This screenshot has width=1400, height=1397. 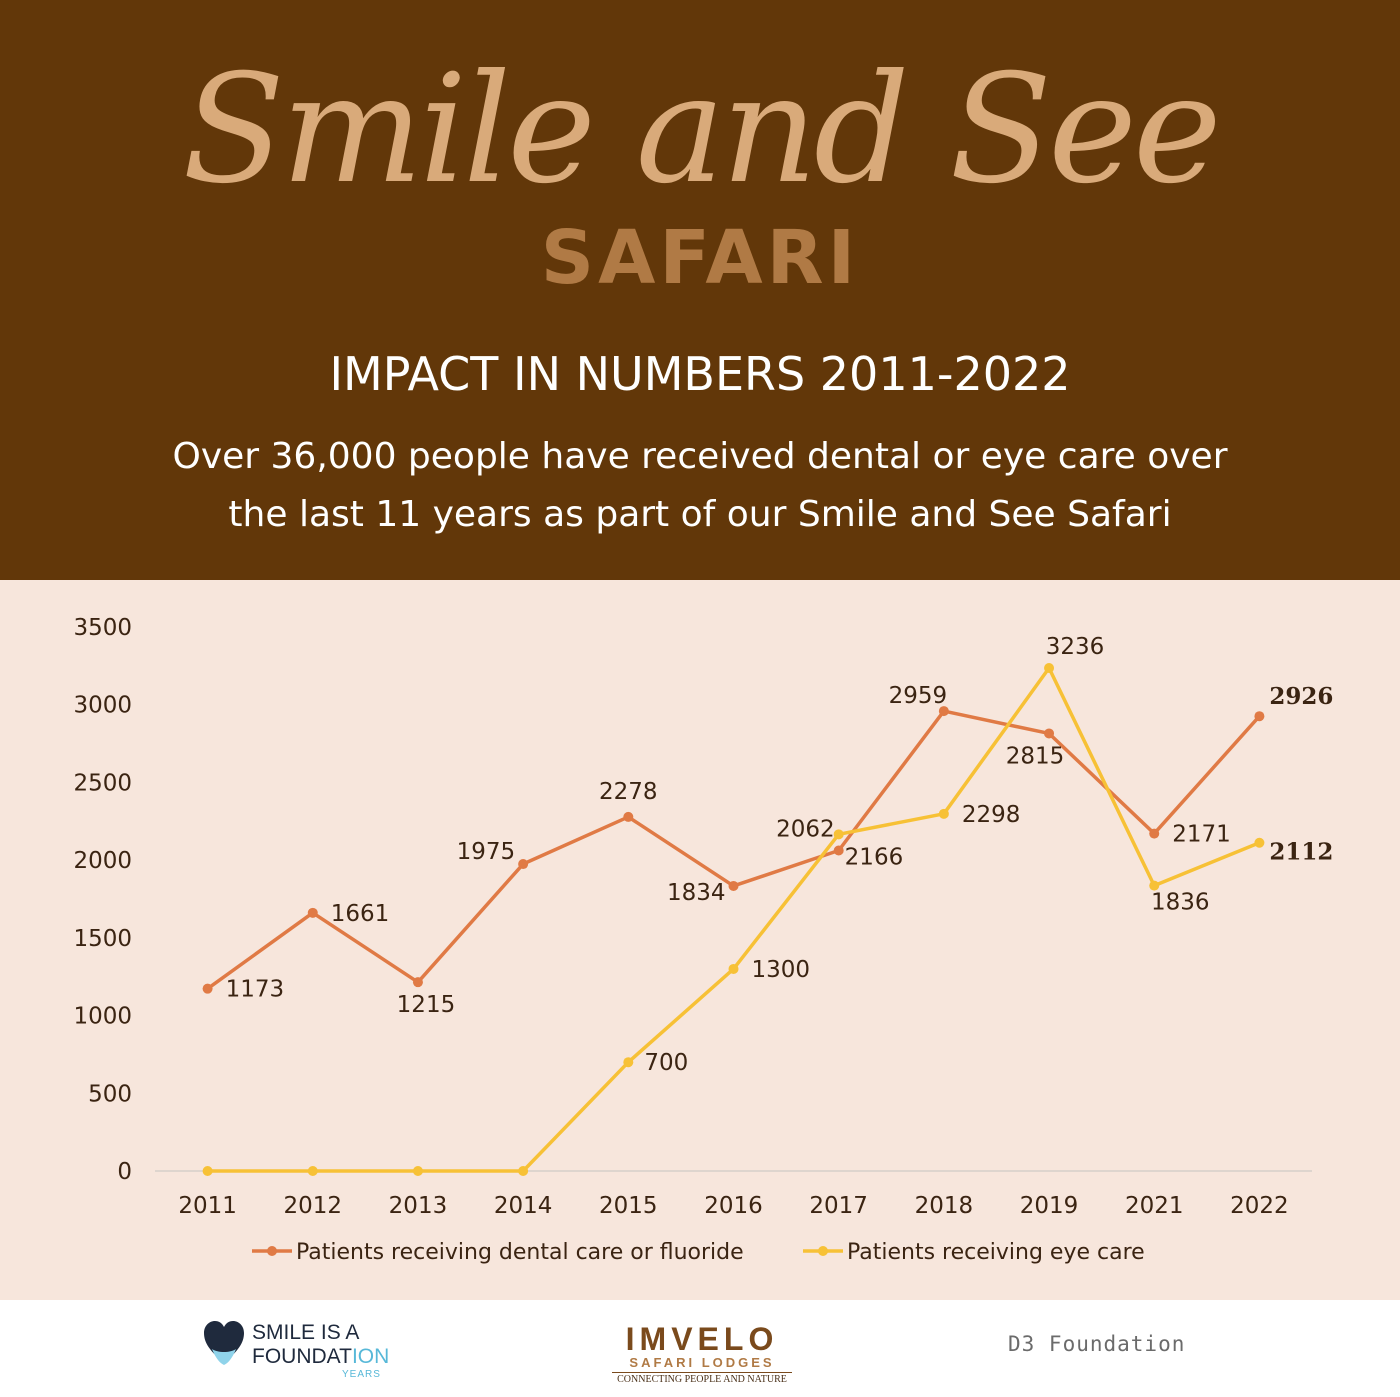 What do you see at coordinates (781, 970) in the screenshot?
I see `data-label: 1300` at bounding box center [781, 970].